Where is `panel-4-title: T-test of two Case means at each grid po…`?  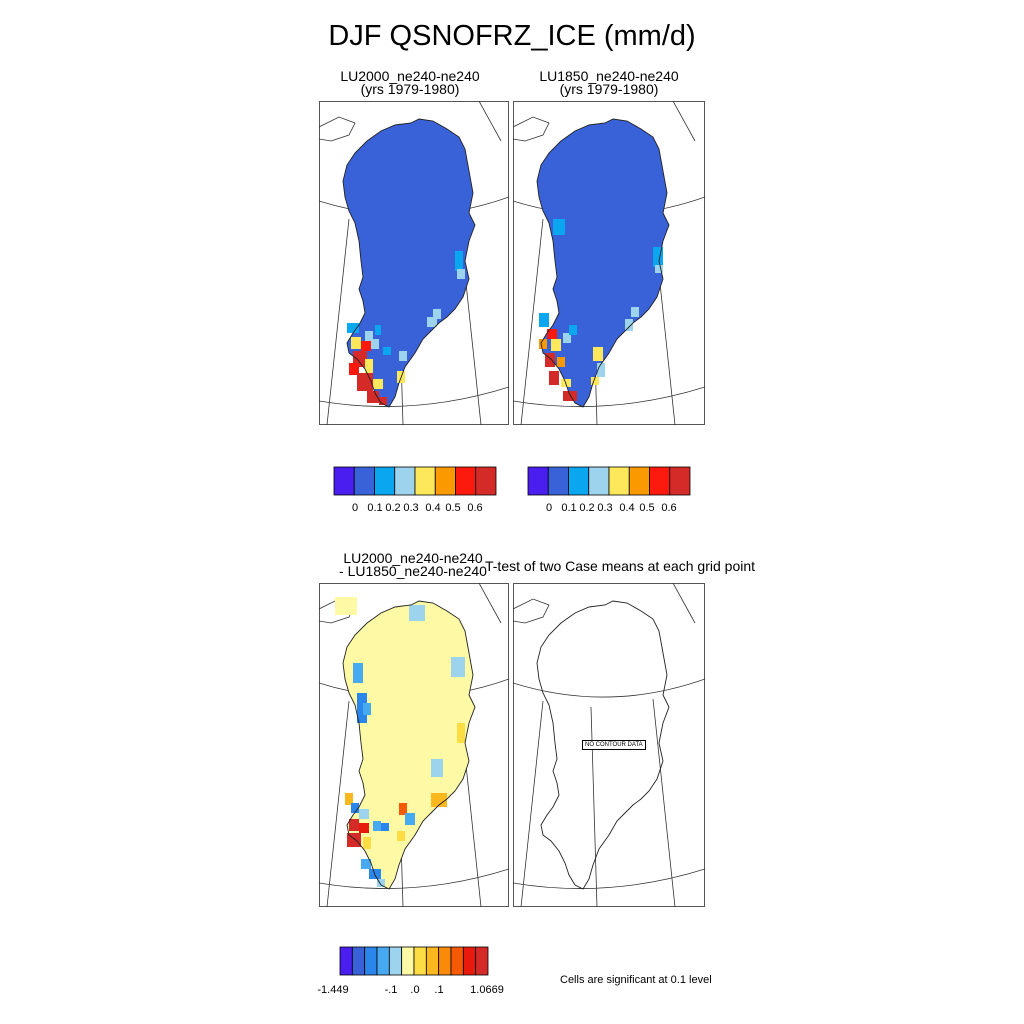
panel-4-title: T-test of two Case means at each grid po… is located at coordinates (620, 566).